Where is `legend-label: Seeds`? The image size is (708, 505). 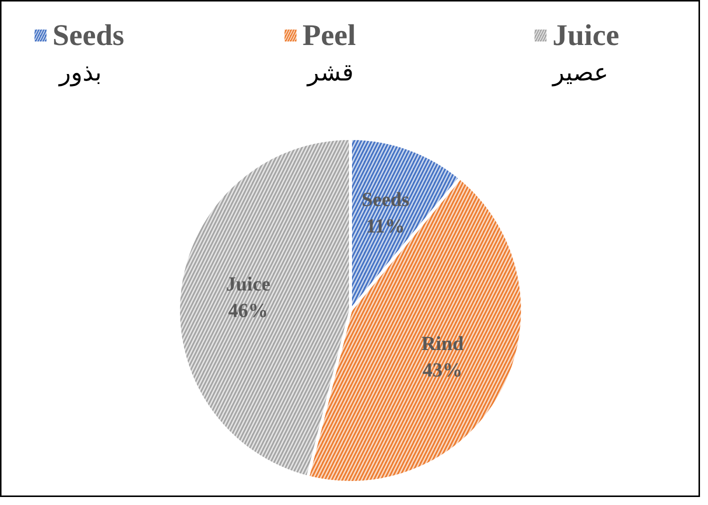 legend-label: Seeds is located at coordinates (88, 35).